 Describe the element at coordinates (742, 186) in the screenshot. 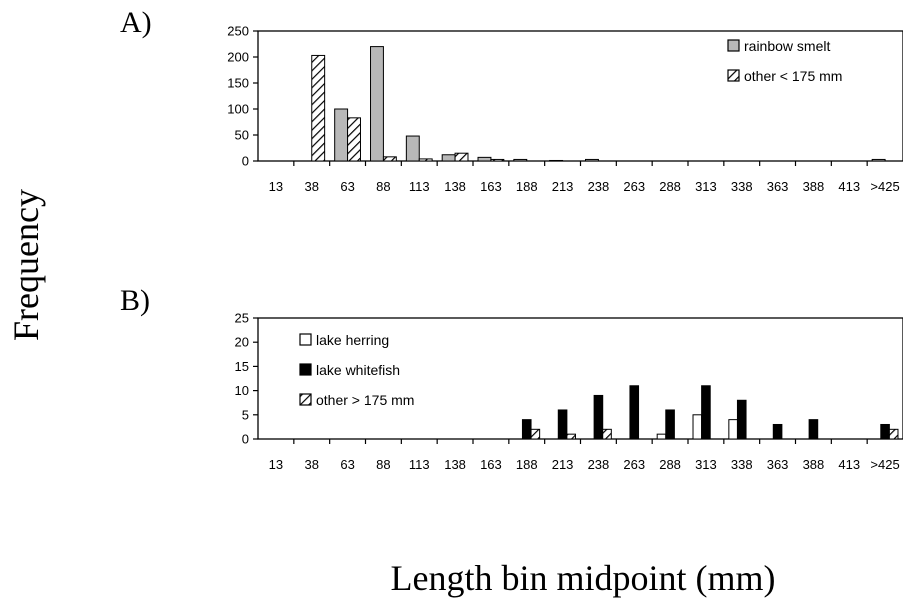

I see `panel-a-x-tick-label: 338` at that location.